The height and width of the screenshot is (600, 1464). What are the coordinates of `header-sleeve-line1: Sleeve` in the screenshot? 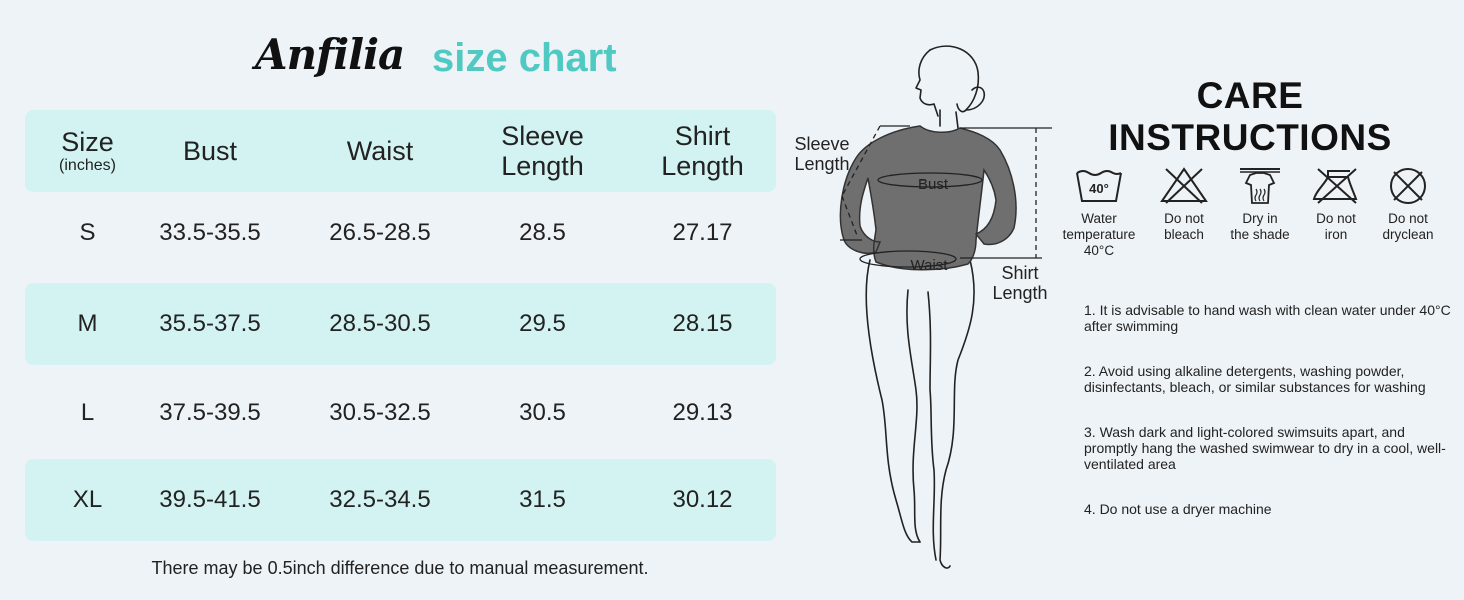 It's located at (542, 136).